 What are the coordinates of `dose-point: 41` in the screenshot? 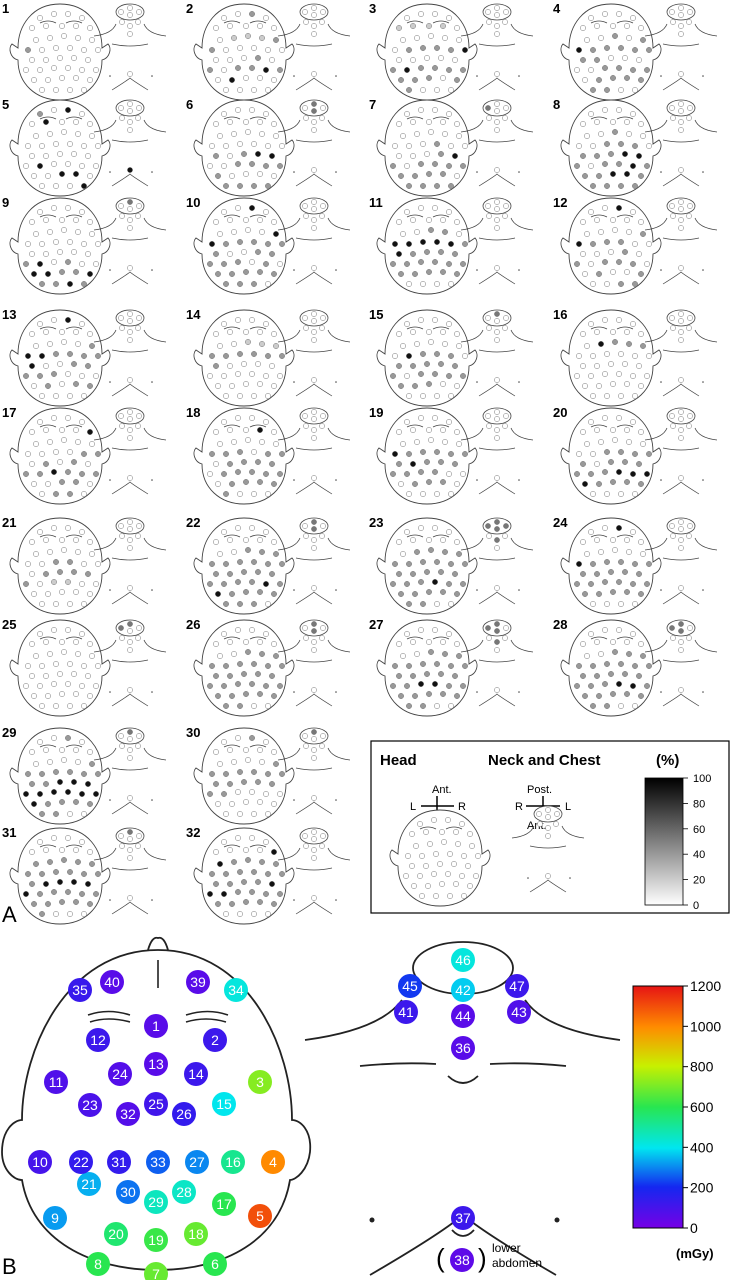 It's located at (406, 1012).